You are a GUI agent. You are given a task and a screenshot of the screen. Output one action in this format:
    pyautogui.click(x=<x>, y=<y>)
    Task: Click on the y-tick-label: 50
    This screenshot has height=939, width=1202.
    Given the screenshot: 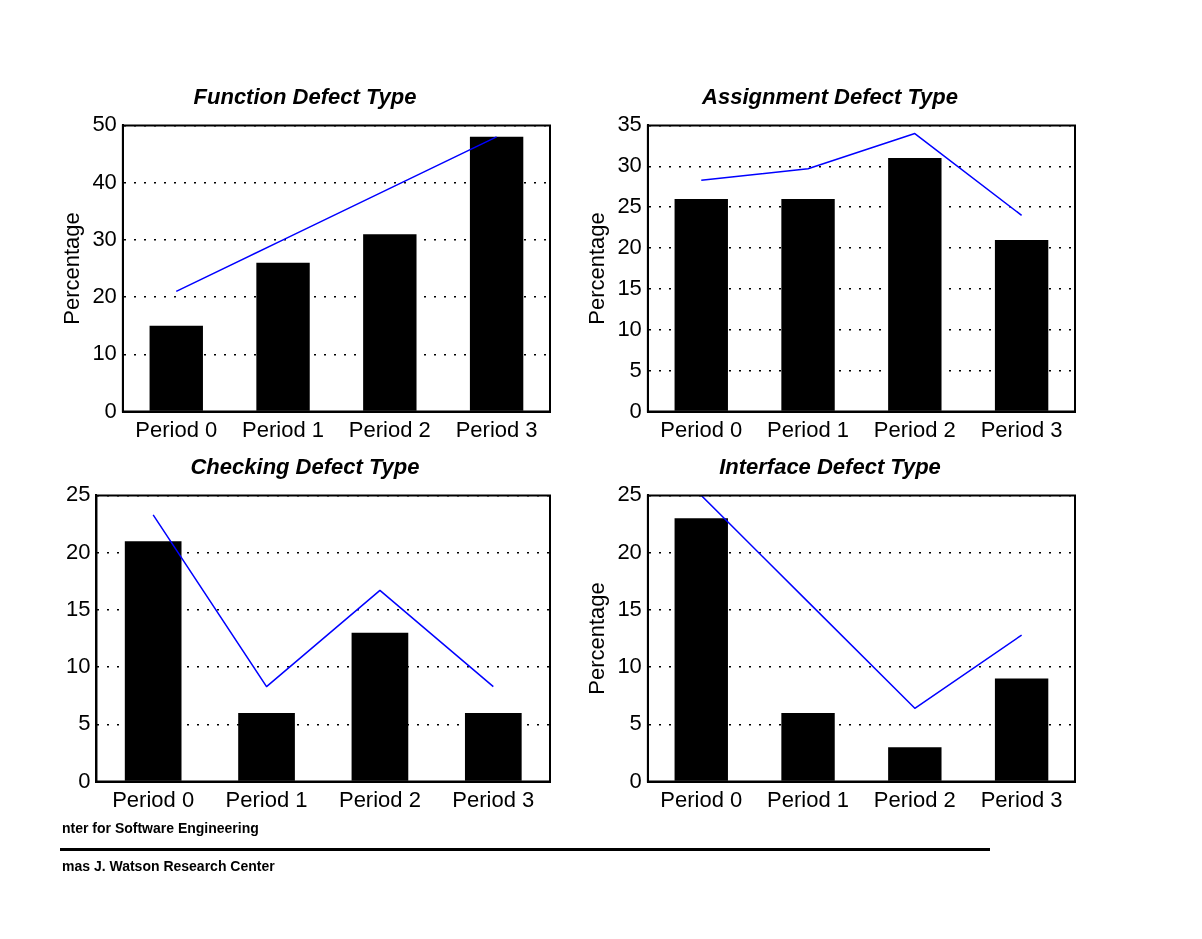 What is the action you would take?
    pyautogui.click(x=104, y=124)
    